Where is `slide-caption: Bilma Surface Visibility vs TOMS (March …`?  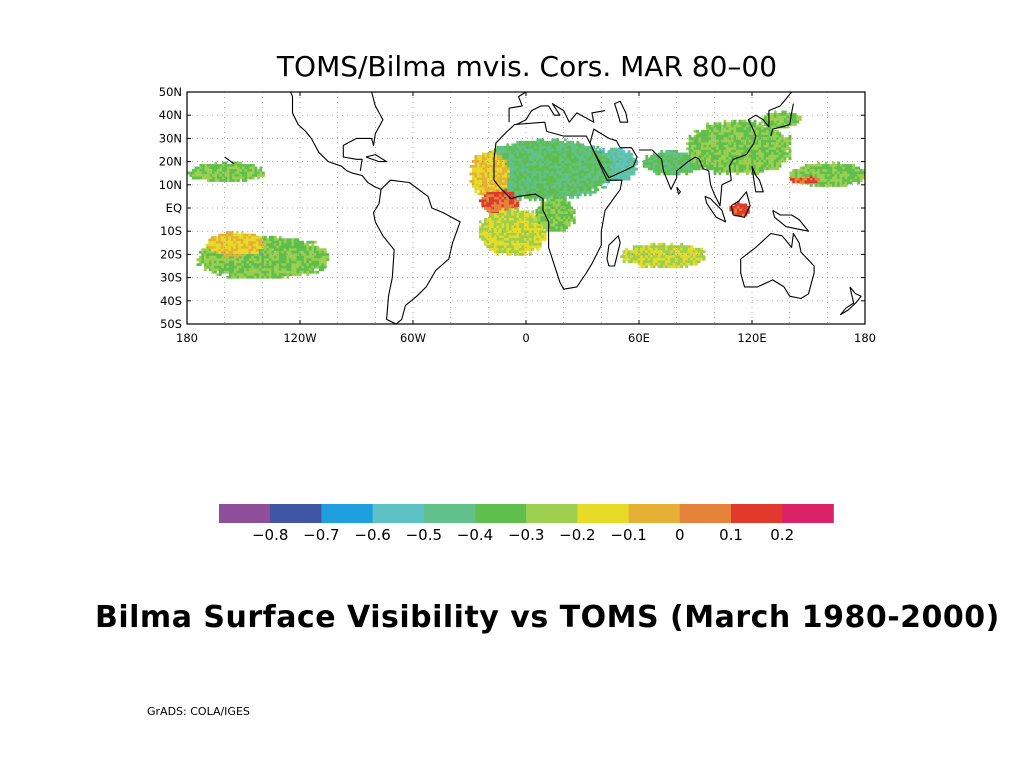 slide-caption: Bilma Surface Visibility vs TOMS (March … is located at coordinates (547, 617).